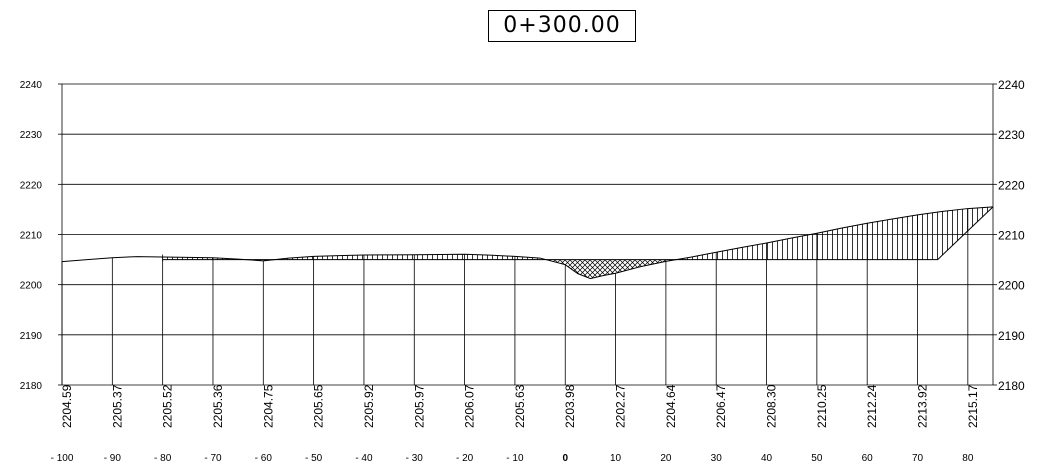 The width and height of the screenshot is (1050, 466). I want to click on ground-line, so click(527, 243).